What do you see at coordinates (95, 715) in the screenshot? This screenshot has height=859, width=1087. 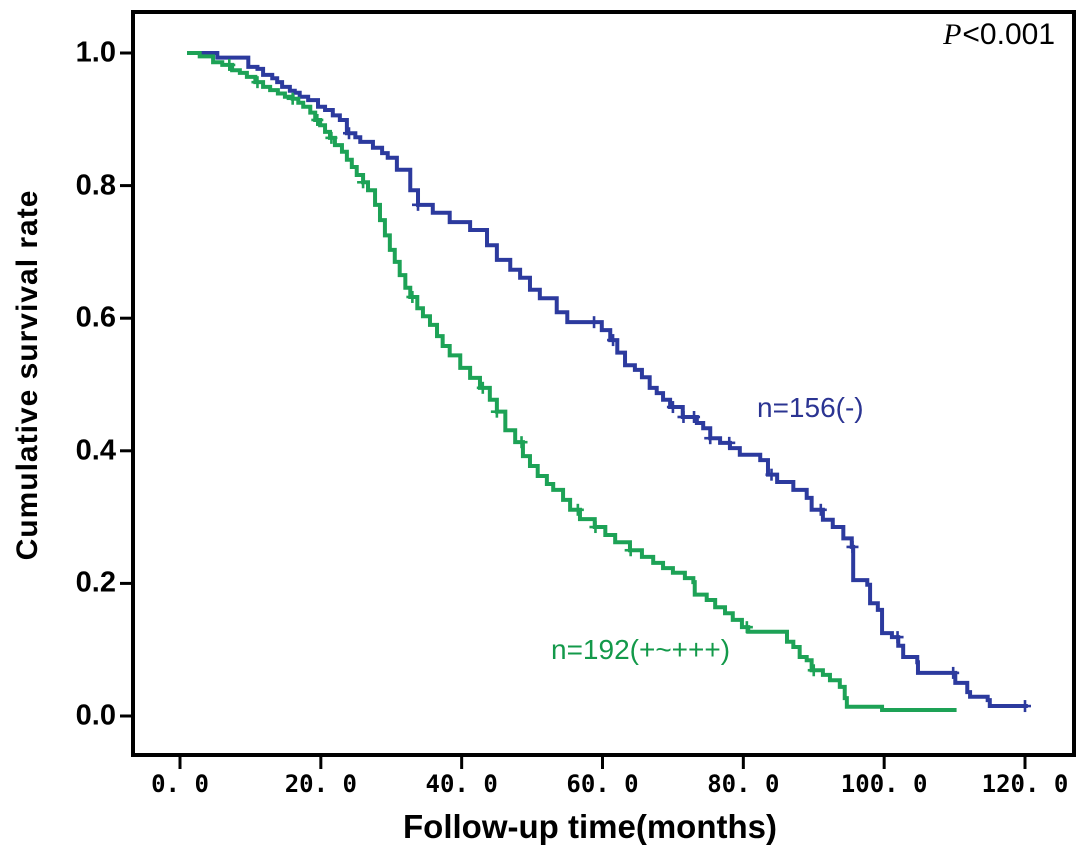 I see `y-tick-label: 0.0` at bounding box center [95, 715].